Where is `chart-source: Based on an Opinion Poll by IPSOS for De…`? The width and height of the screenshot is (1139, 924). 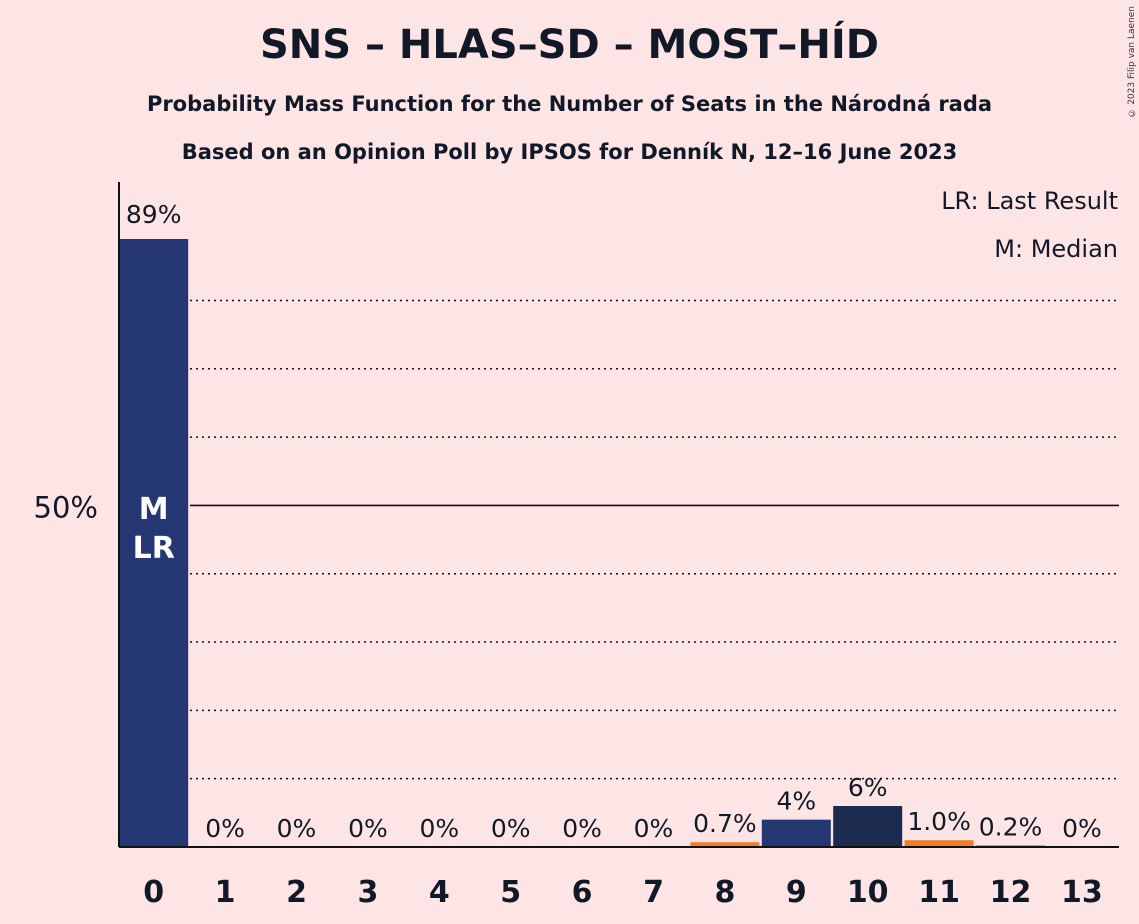 chart-source: Based on an Opinion Poll by IPSOS for De… is located at coordinates (569, 152).